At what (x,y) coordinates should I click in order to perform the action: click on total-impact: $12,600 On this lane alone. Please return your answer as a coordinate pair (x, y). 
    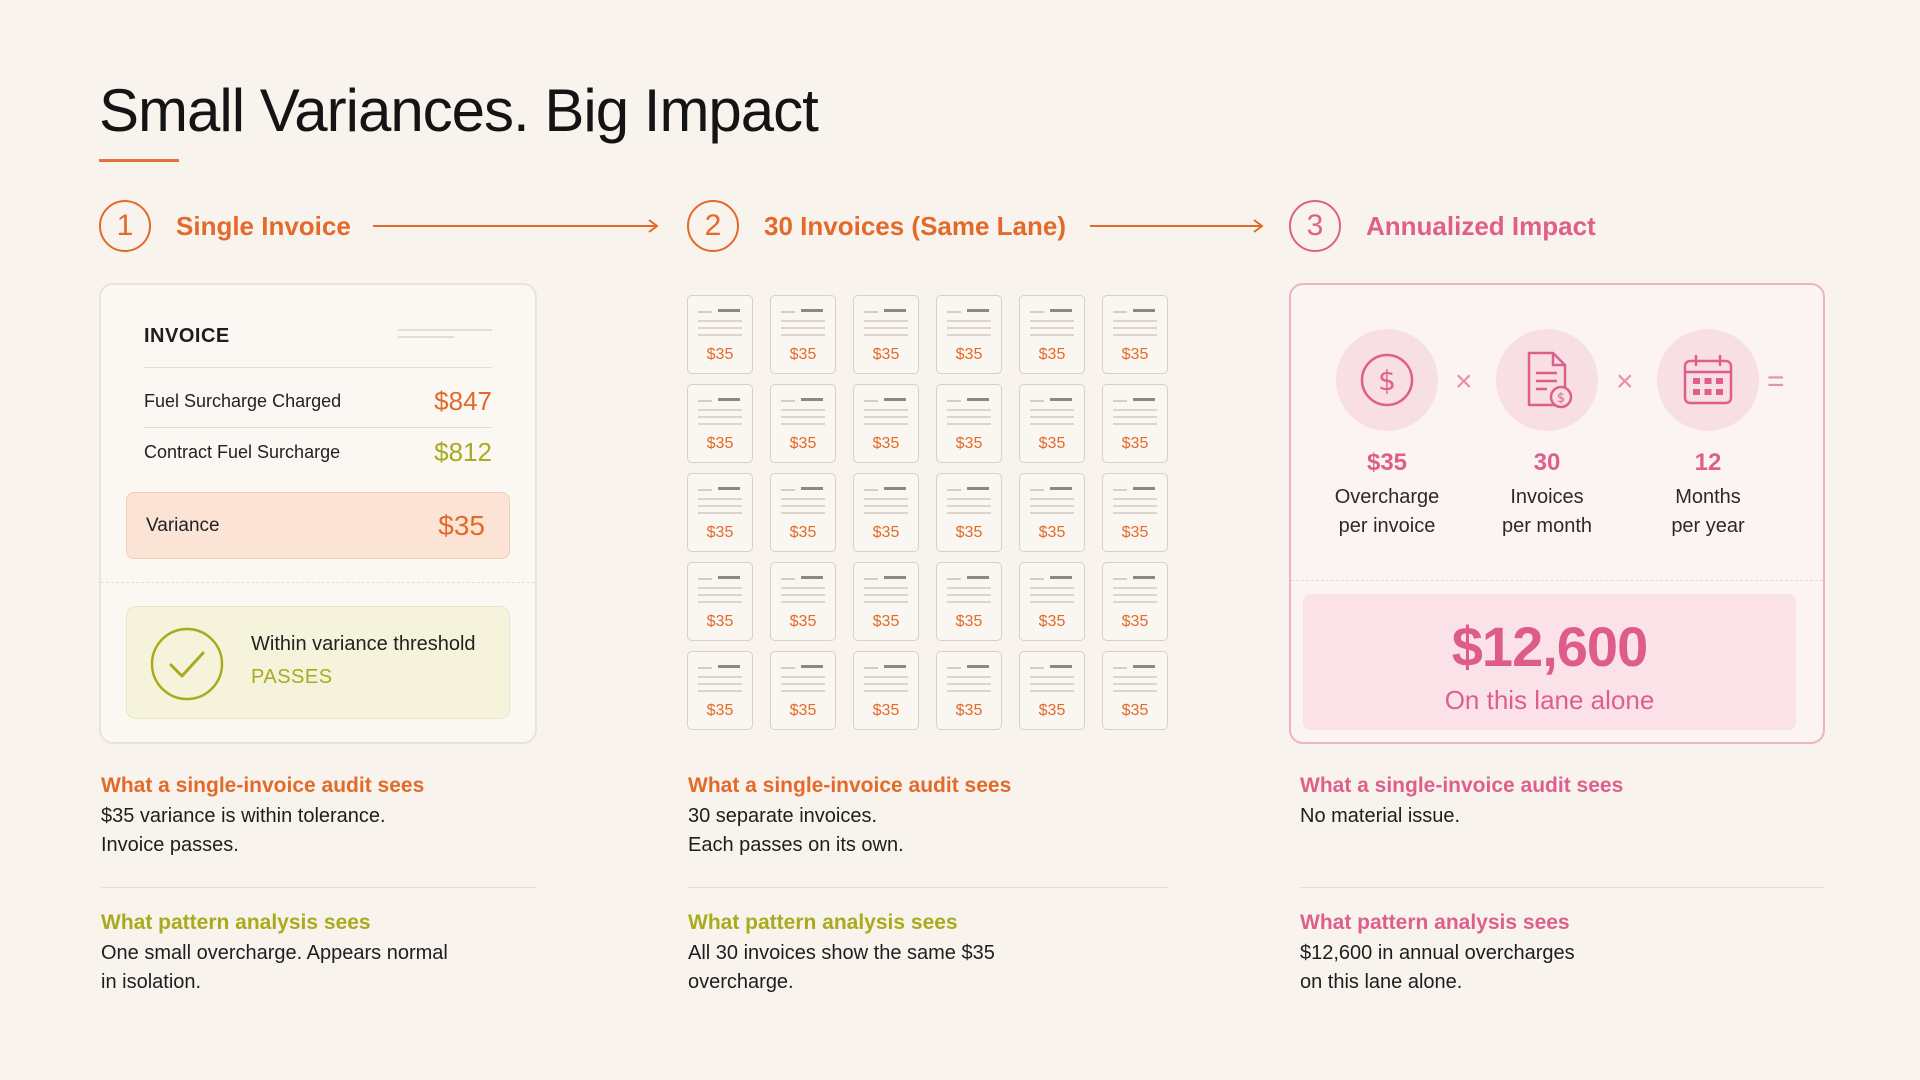
    Looking at the image, I should click on (1549, 662).